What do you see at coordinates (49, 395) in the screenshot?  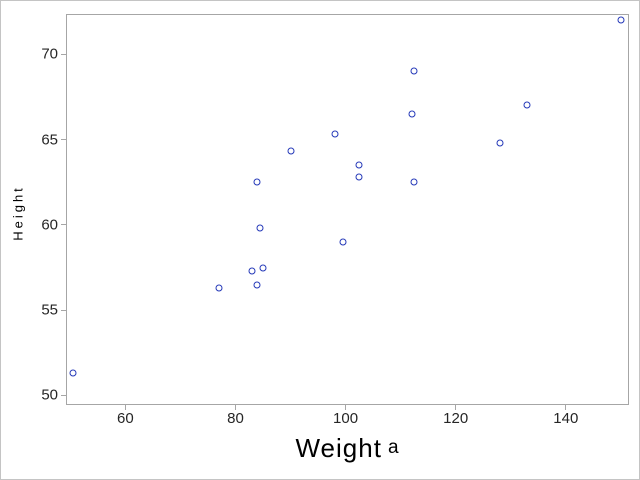 I see `y-axis-tick-label: 50` at bounding box center [49, 395].